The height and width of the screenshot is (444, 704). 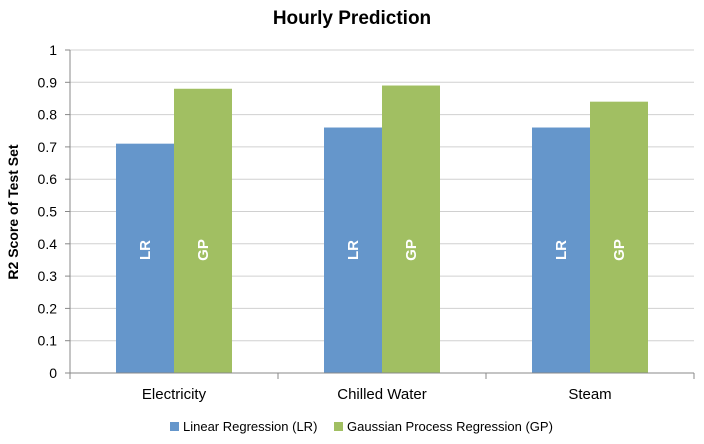 I want to click on y-tick-label: 0.6, so click(x=48, y=179).